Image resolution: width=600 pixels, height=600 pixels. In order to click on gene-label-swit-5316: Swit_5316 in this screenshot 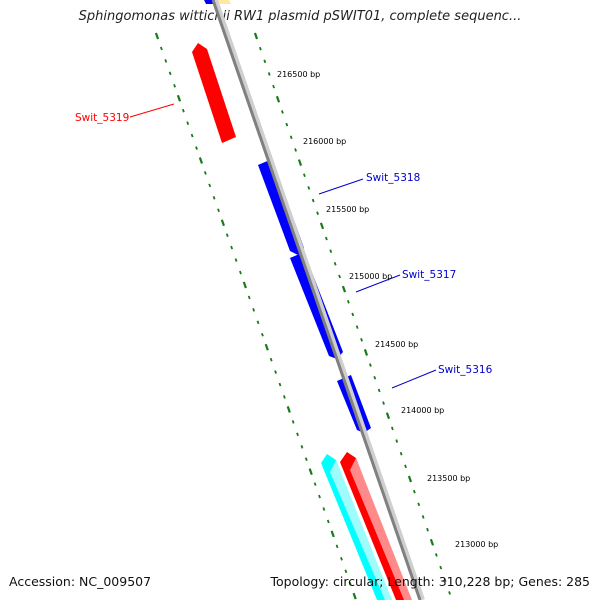, I will do `click(465, 370)`.